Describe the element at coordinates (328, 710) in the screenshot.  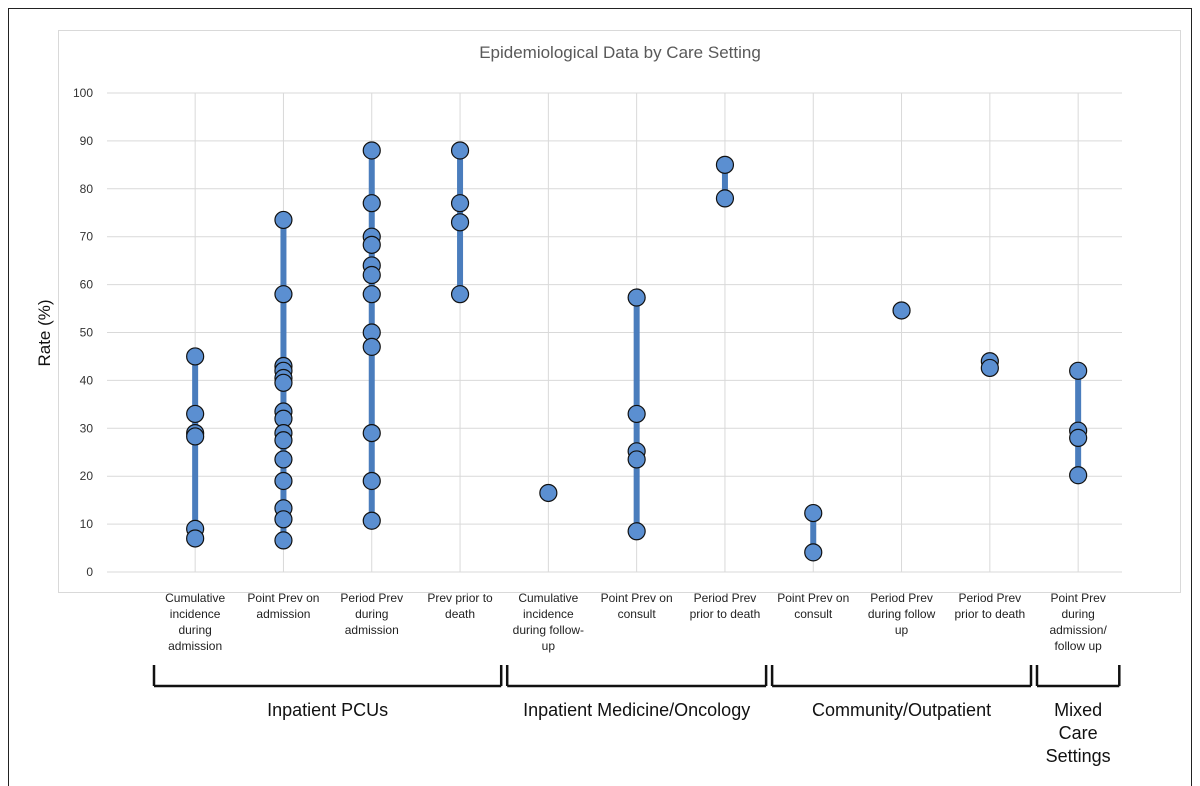
I see `group-label: Inpatient PCUs` at that location.